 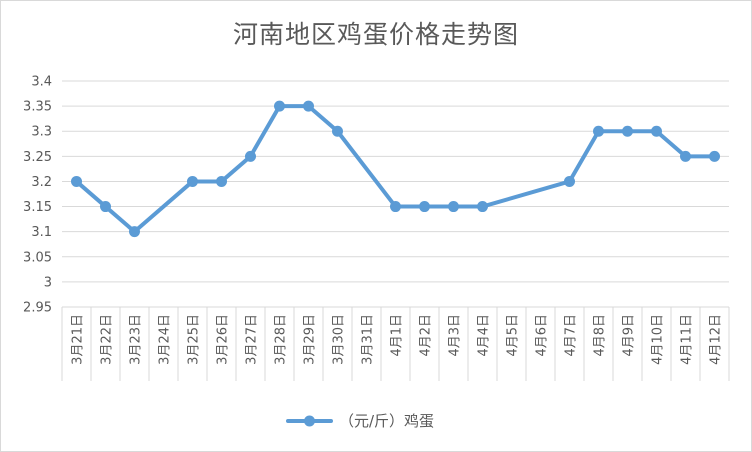 I want to click on x-tick-label: 4月9日, so click(x=629, y=335).